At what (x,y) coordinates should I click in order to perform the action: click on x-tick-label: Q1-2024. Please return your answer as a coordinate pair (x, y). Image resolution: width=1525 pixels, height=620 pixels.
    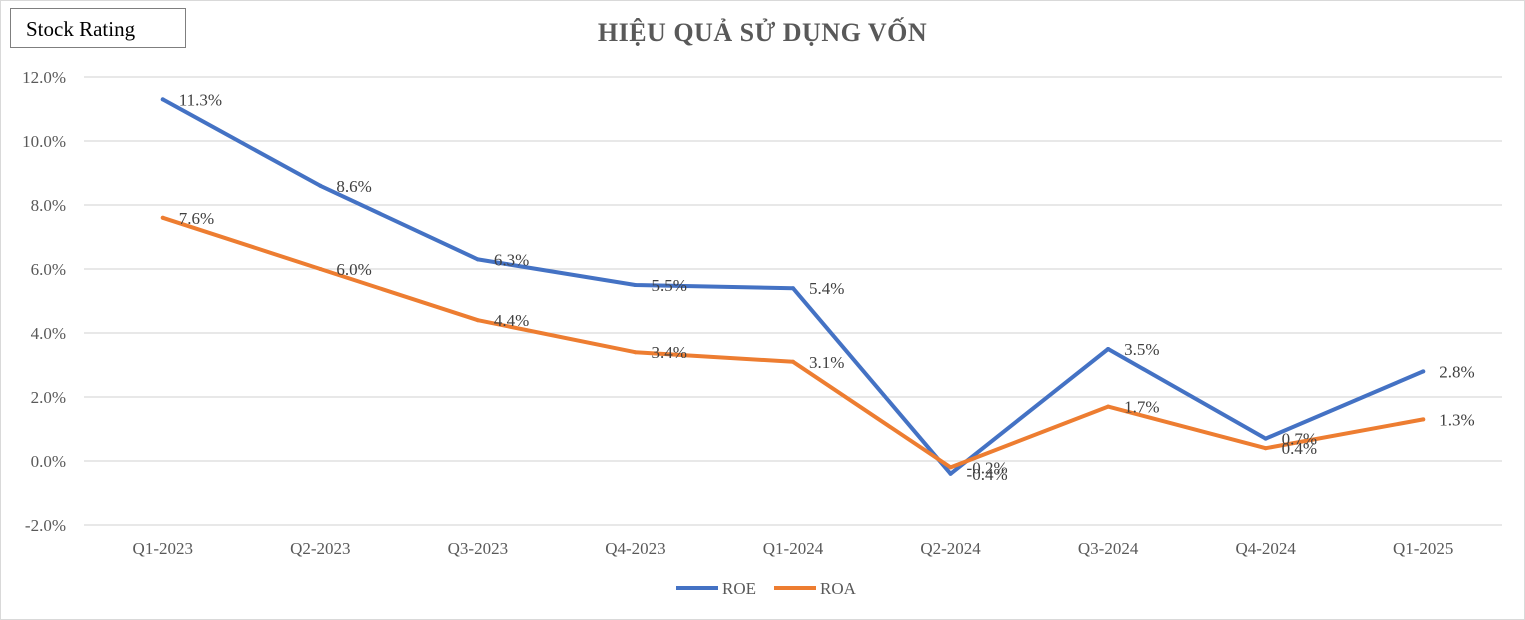
    Looking at the image, I should click on (793, 548).